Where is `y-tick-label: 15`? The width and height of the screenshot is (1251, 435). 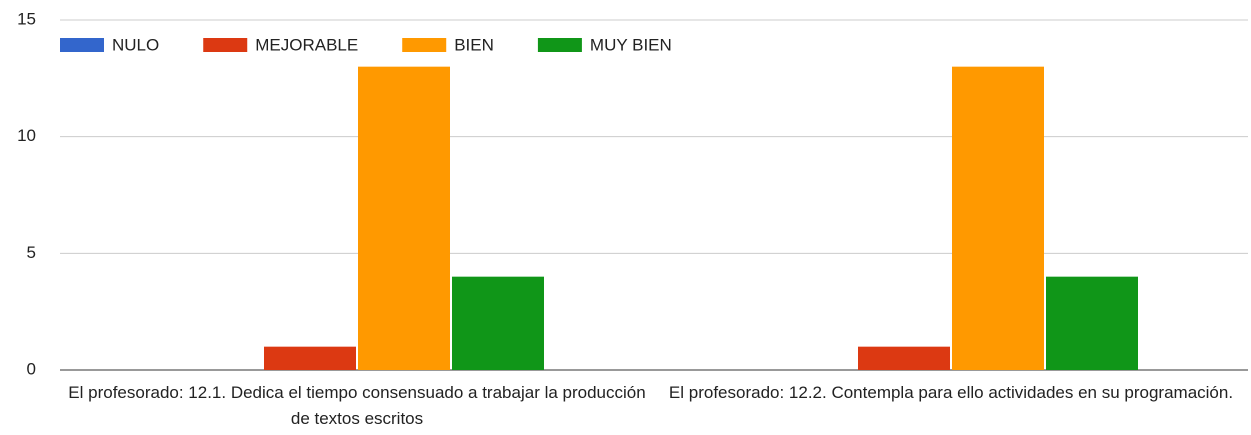 y-tick-label: 15 is located at coordinates (26, 18).